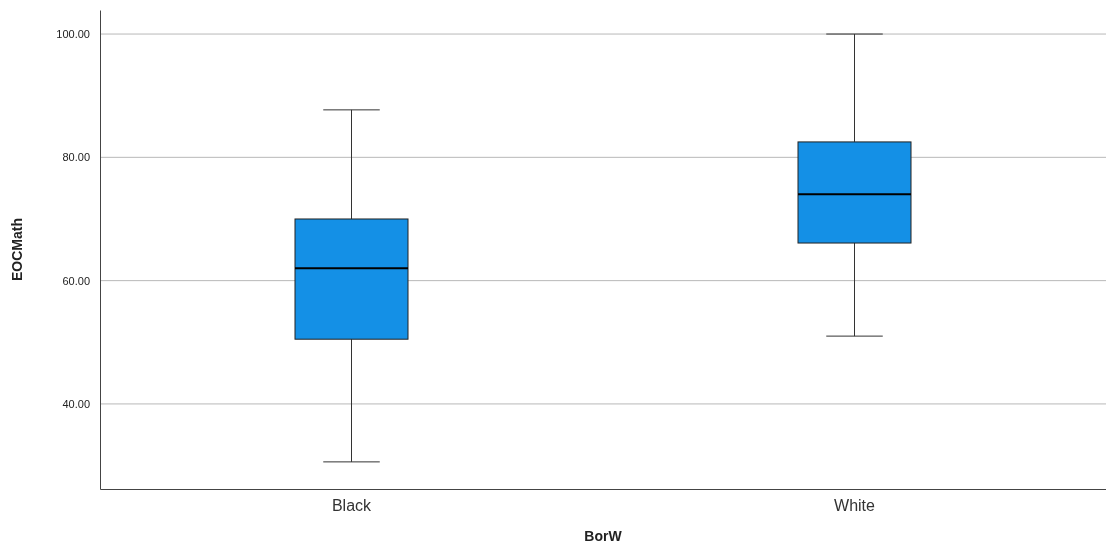  I want to click on x-tick-label: Black, so click(352, 506).